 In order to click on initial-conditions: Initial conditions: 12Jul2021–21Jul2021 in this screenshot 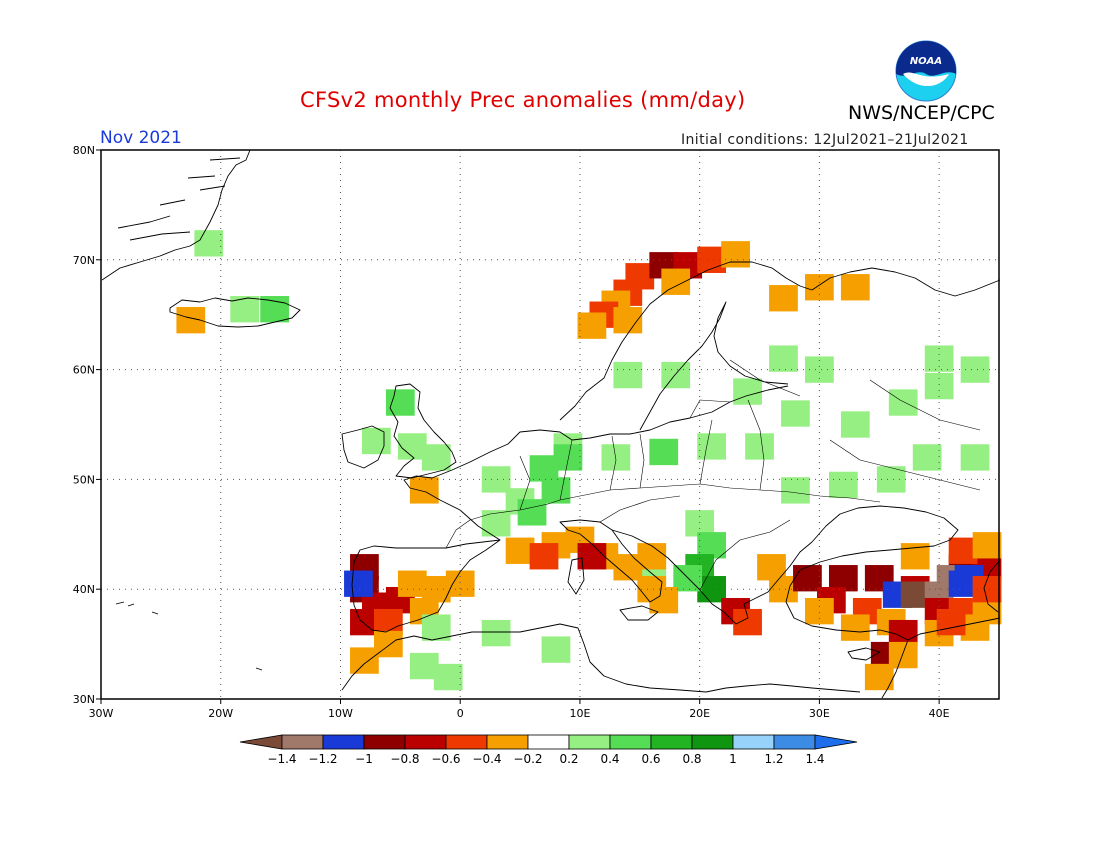, I will do `click(825, 140)`.